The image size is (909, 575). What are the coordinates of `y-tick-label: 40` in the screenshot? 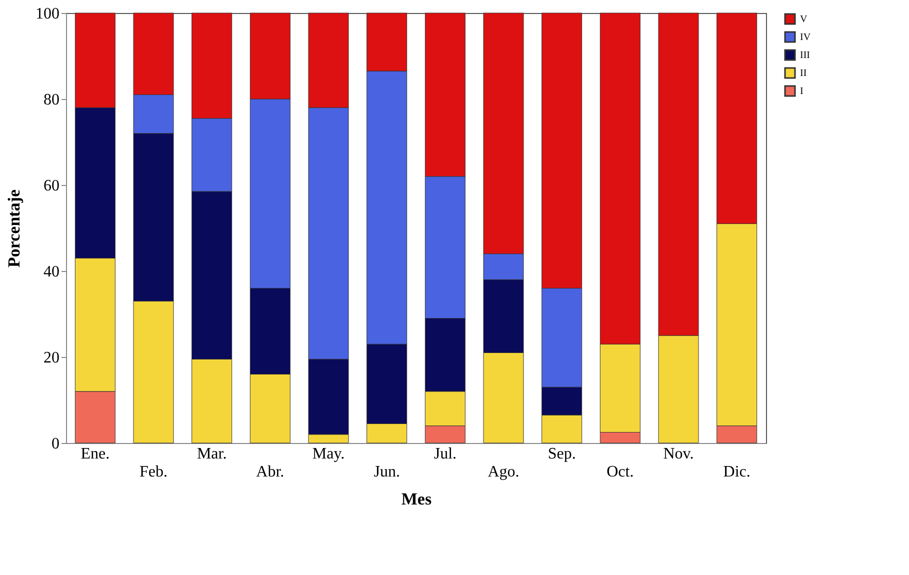 It's located at (52, 272).